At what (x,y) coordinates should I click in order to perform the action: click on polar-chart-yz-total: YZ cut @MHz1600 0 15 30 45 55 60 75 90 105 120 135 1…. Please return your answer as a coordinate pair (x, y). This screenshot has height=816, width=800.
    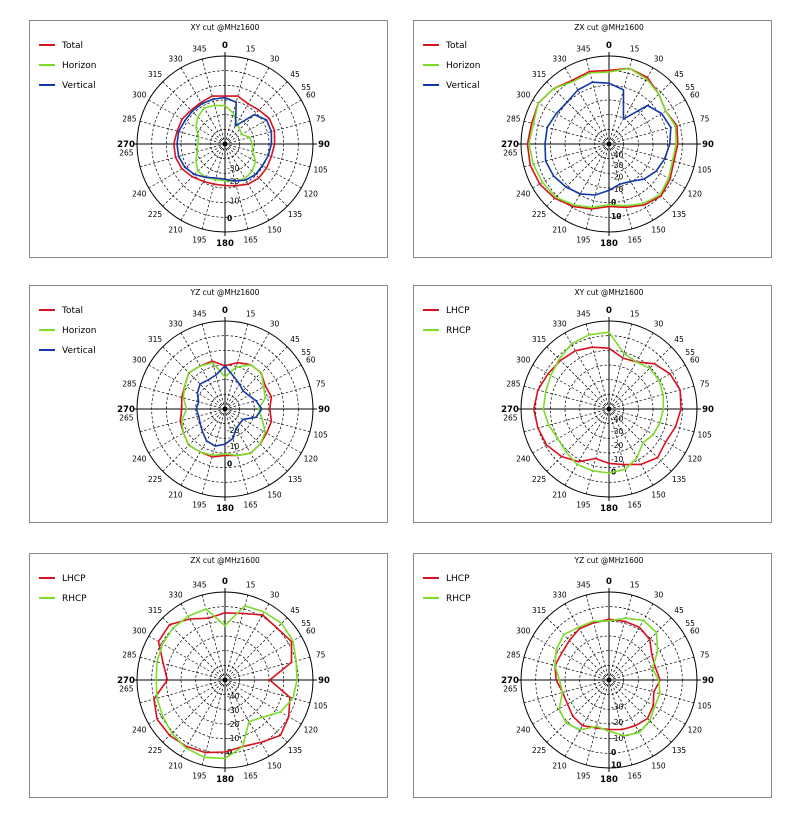
    Looking at the image, I should click on (208, 404).